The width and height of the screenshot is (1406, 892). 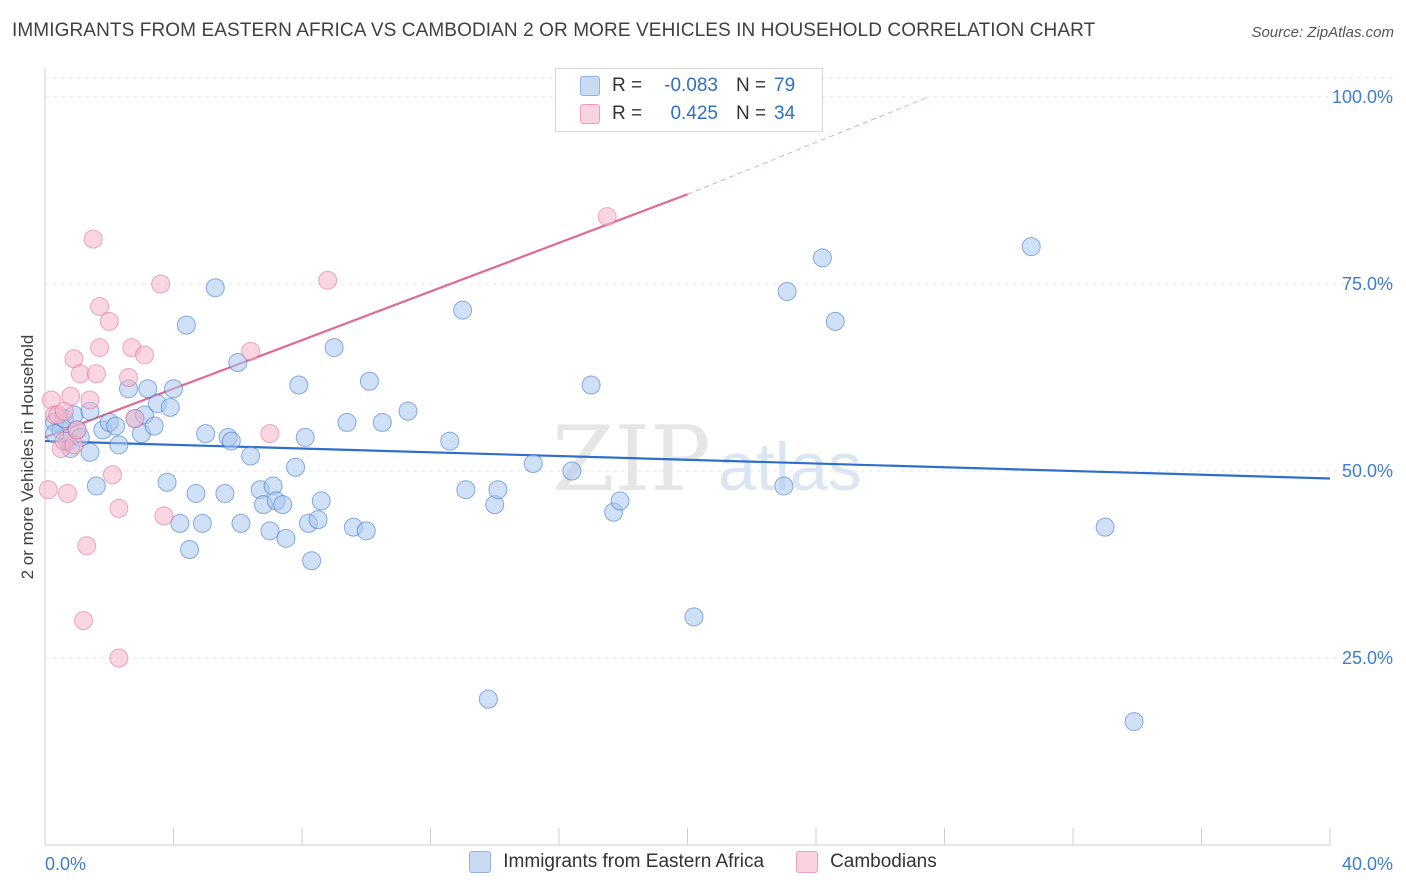 I want to click on y-tick-label: 50.0%, so click(x=1367, y=471).